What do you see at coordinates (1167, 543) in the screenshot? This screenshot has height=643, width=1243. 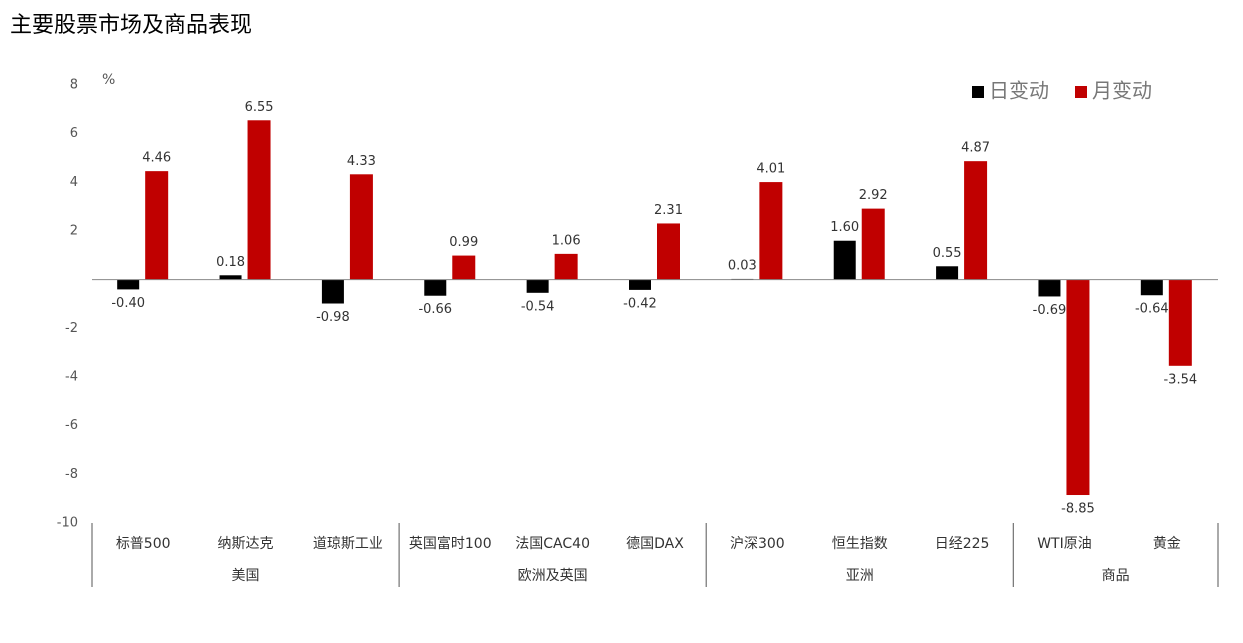 I see `x-tick-label: 黄金` at bounding box center [1167, 543].